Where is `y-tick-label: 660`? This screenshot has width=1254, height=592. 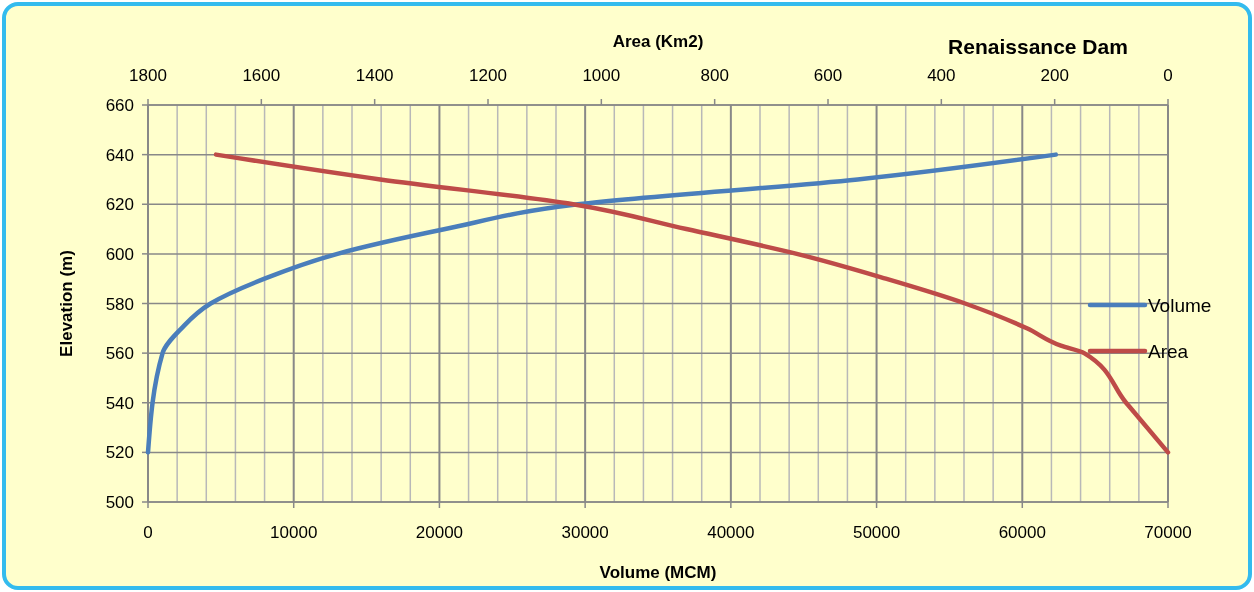
y-tick-label: 660 is located at coordinates (119, 105).